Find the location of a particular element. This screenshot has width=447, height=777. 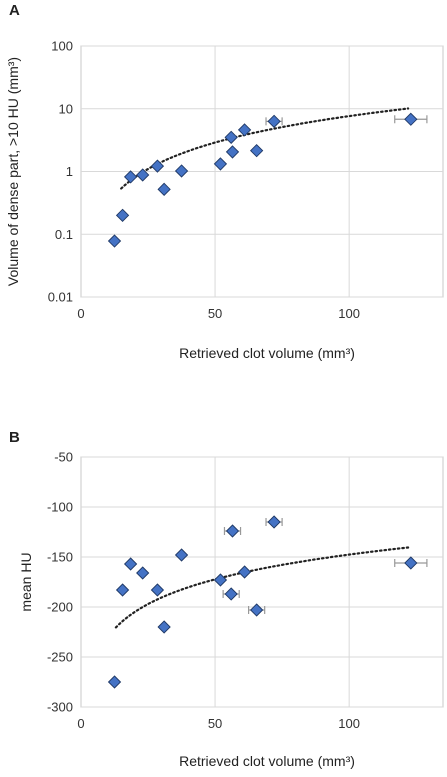

y-tick-label: 10 is located at coordinates (66, 108).